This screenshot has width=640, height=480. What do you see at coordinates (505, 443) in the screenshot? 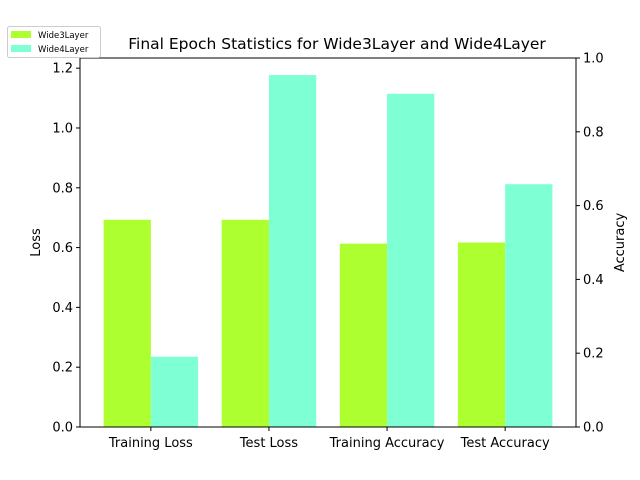
I see `x-tick-label: Test Accuracy` at bounding box center [505, 443].